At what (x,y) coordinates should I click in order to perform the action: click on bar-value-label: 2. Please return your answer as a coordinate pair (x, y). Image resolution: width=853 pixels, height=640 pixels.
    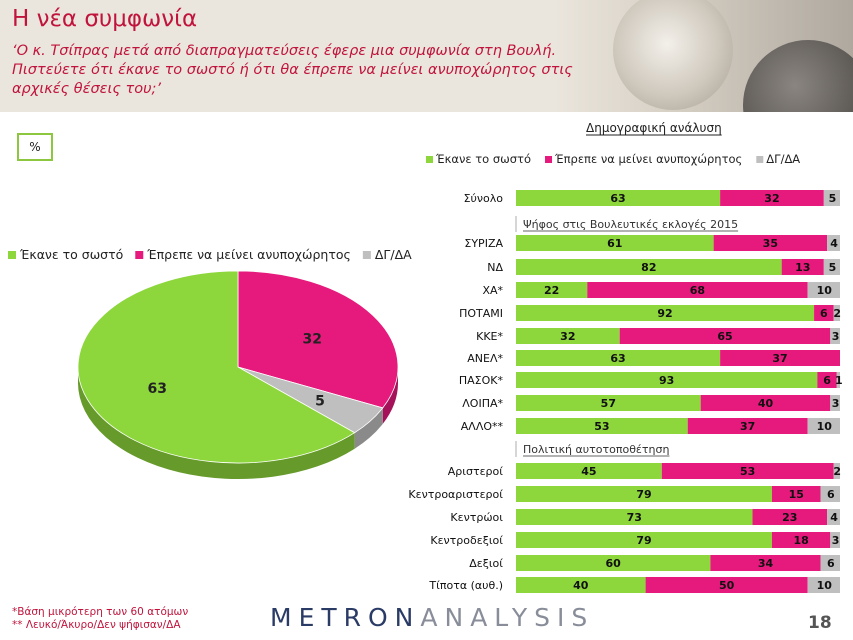
    Looking at the image, I should click on (837, 313).